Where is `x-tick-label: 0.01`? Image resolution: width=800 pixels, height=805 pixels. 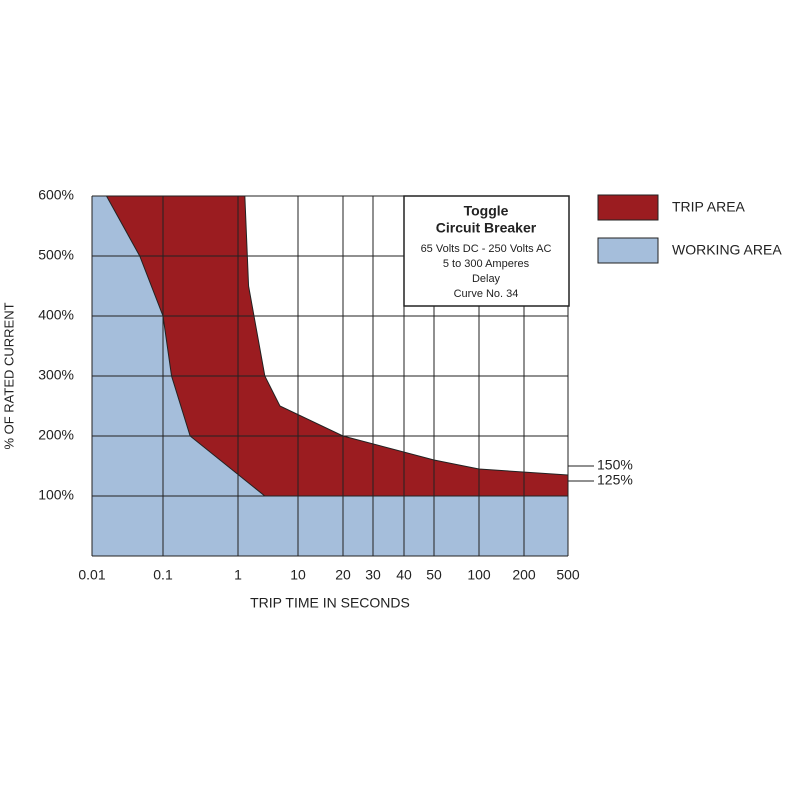
x-tick-label: 0.01 is located at coordinates (91, 575).